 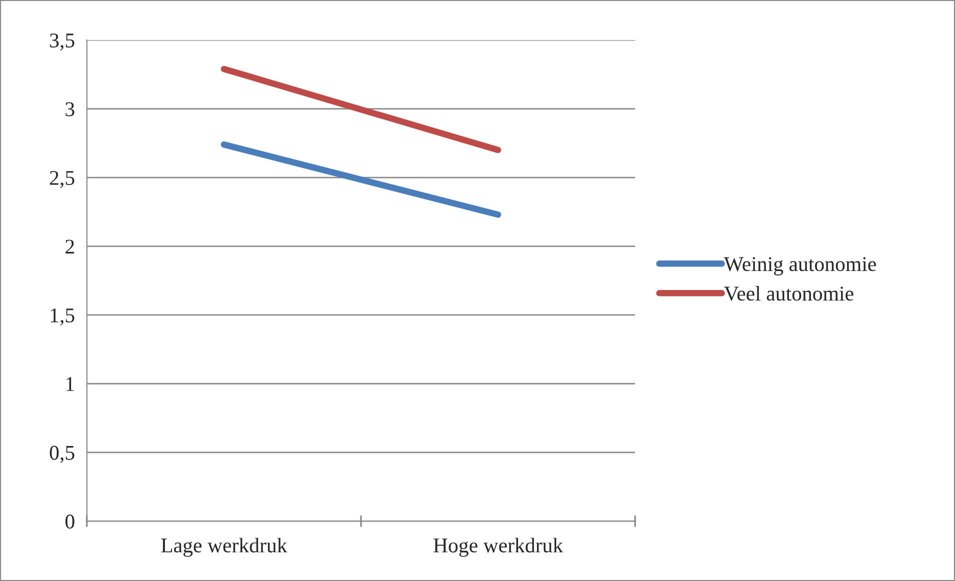 I want to click on legend-label: Veel autonomie, so click(x=789, y=293).